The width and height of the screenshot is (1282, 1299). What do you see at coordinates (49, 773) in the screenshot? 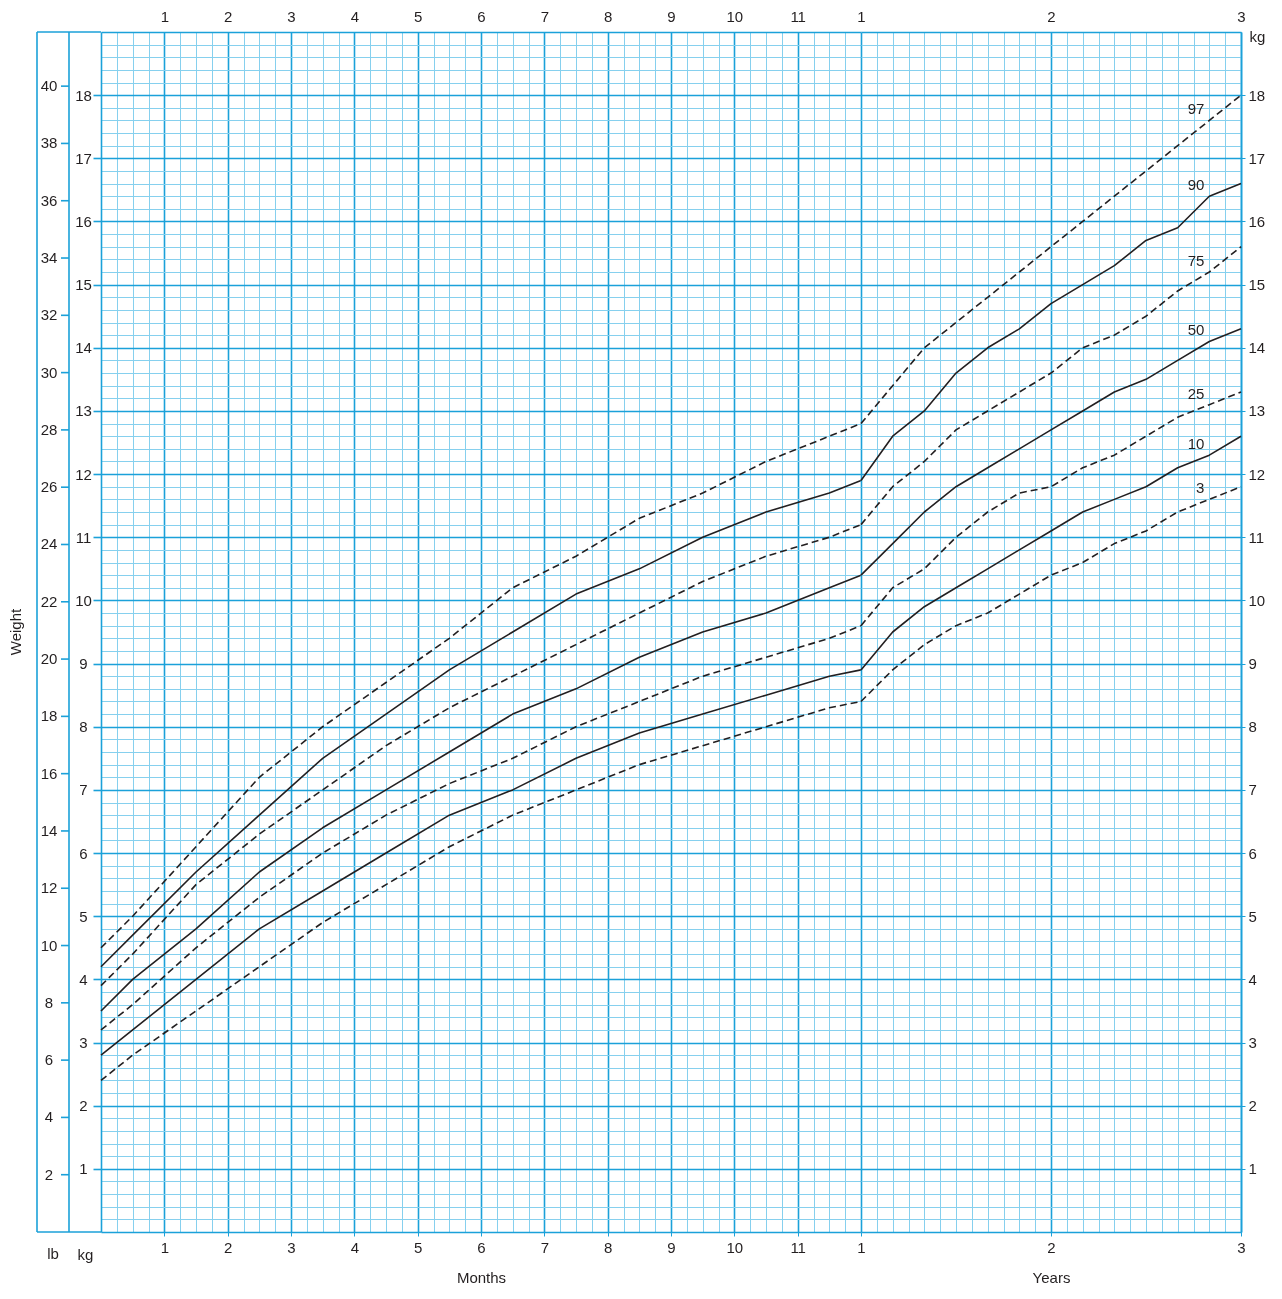
I see `y2-tick-label: 16` at bounding box center [49, 773].